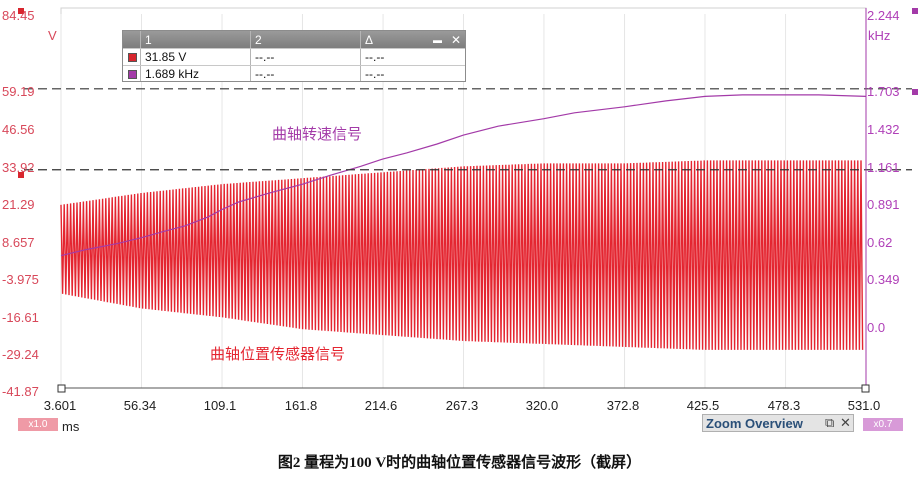 The width and height of the screenshot is (919, 484). I want to click on y-left-tick: 46.56, so click(18, 129).